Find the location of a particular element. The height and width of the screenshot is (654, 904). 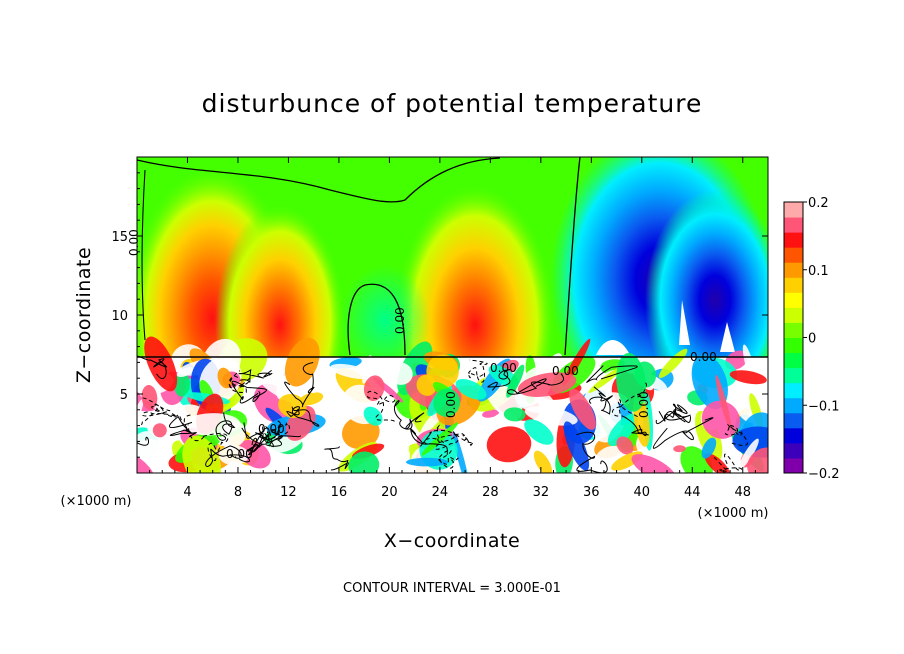

contour-interval-note: CONTOUR INTERVAL = 3.000E-01 is located at coordinates (452, 588).